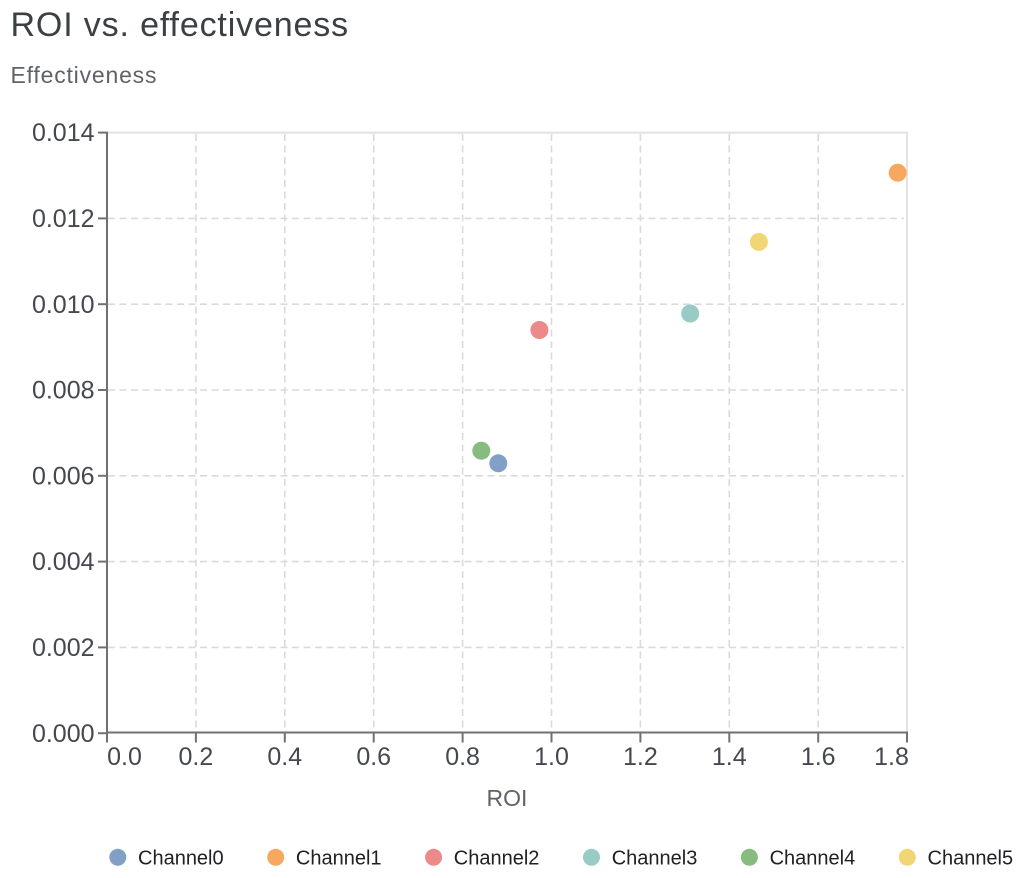 The image size is (1024, 878). I want to click on svg-text: 0.6, so click(373, 757).